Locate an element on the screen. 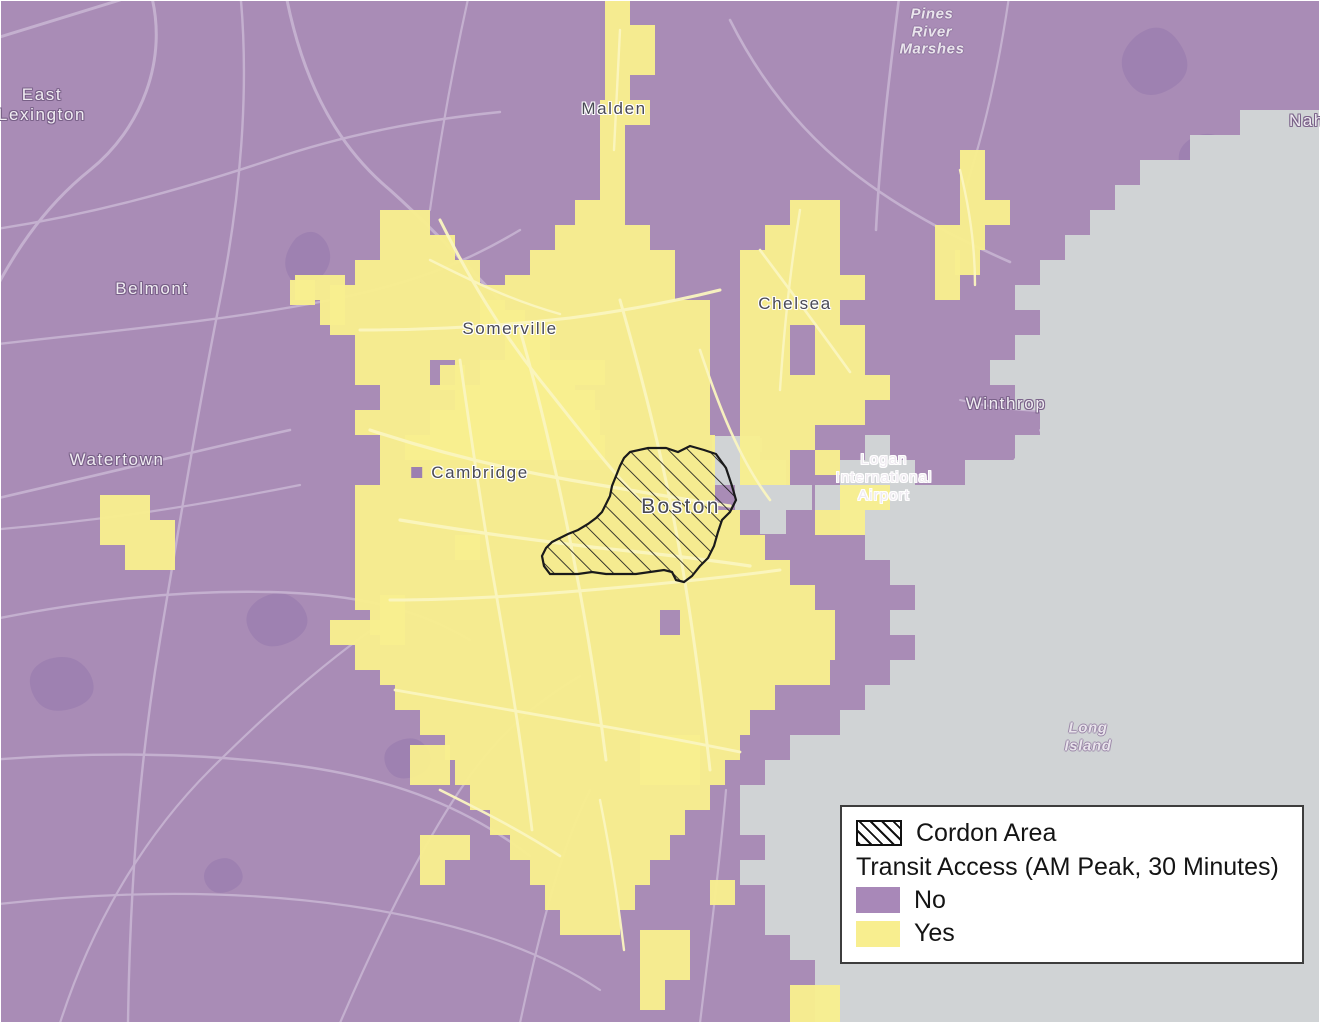  winthrop-pond is located at coordinates (1028, 465).